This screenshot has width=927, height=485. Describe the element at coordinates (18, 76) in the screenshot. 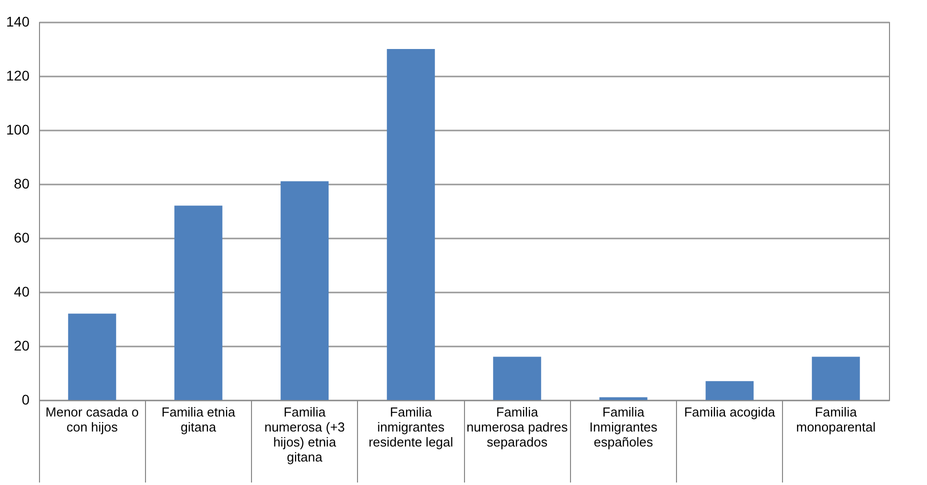

I see `y-tick-label: 120` at that location.